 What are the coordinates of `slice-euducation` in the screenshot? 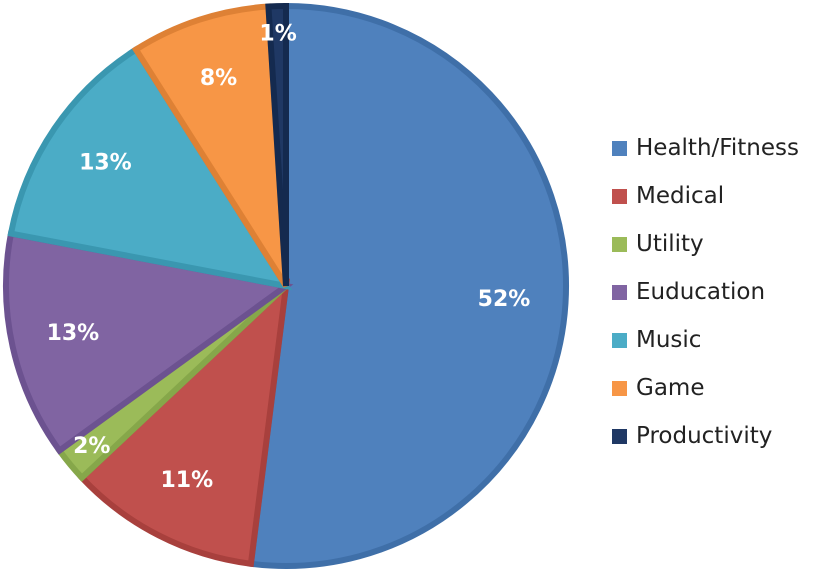 It's located at (148, 342).